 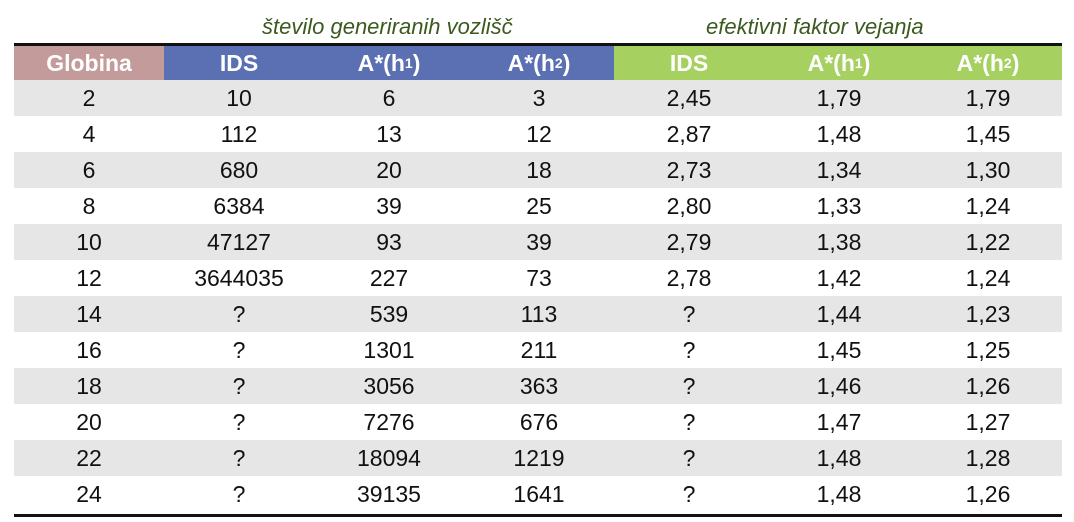 I want to click on cell-ids-factor: 2,45, so click(x=689, y=97).